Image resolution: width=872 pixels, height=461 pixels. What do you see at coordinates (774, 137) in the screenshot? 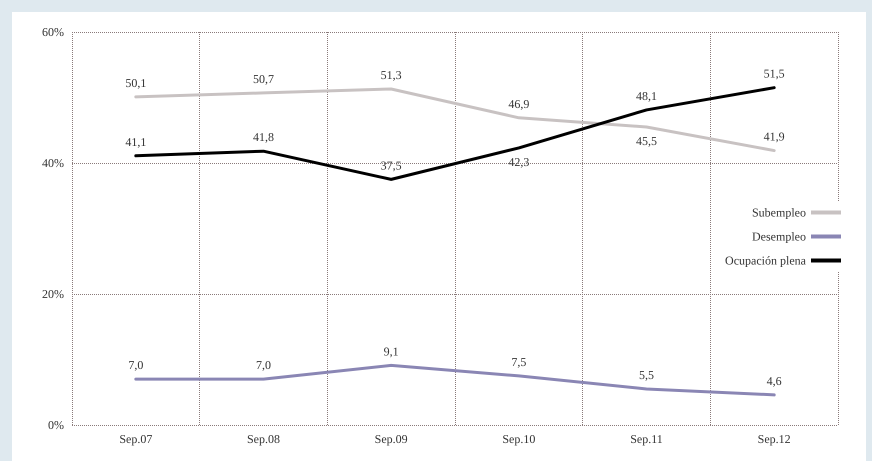
I see `data-label: 41,9` at bounding box center [774, 137].